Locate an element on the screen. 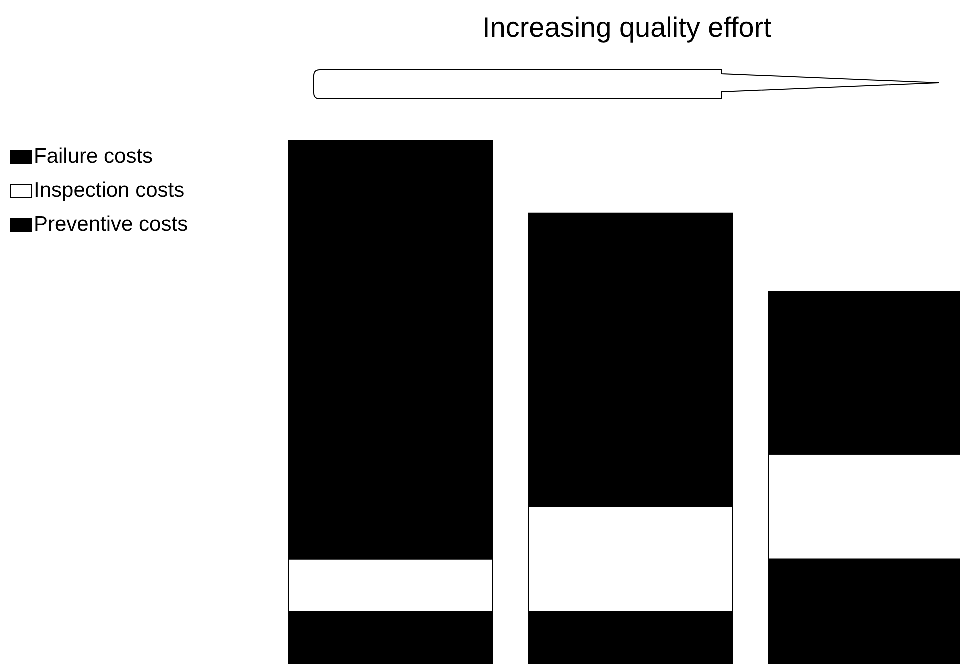 This screenshot has height=664, width=960. legend-label: Preventive costs is located at coordinates (111, 225).